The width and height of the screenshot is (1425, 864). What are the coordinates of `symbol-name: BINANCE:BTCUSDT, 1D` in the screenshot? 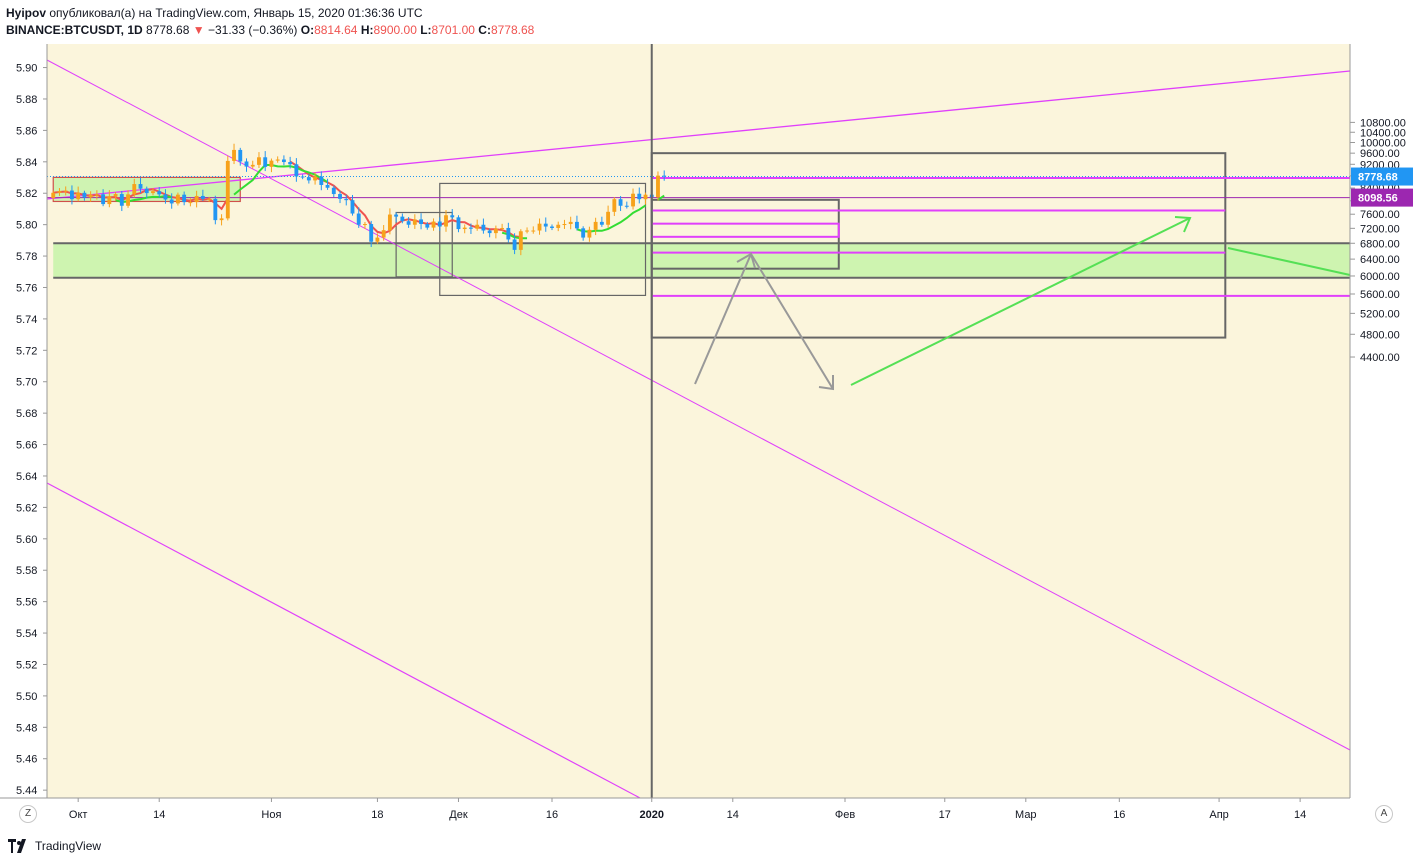 It's located at (74, 30).